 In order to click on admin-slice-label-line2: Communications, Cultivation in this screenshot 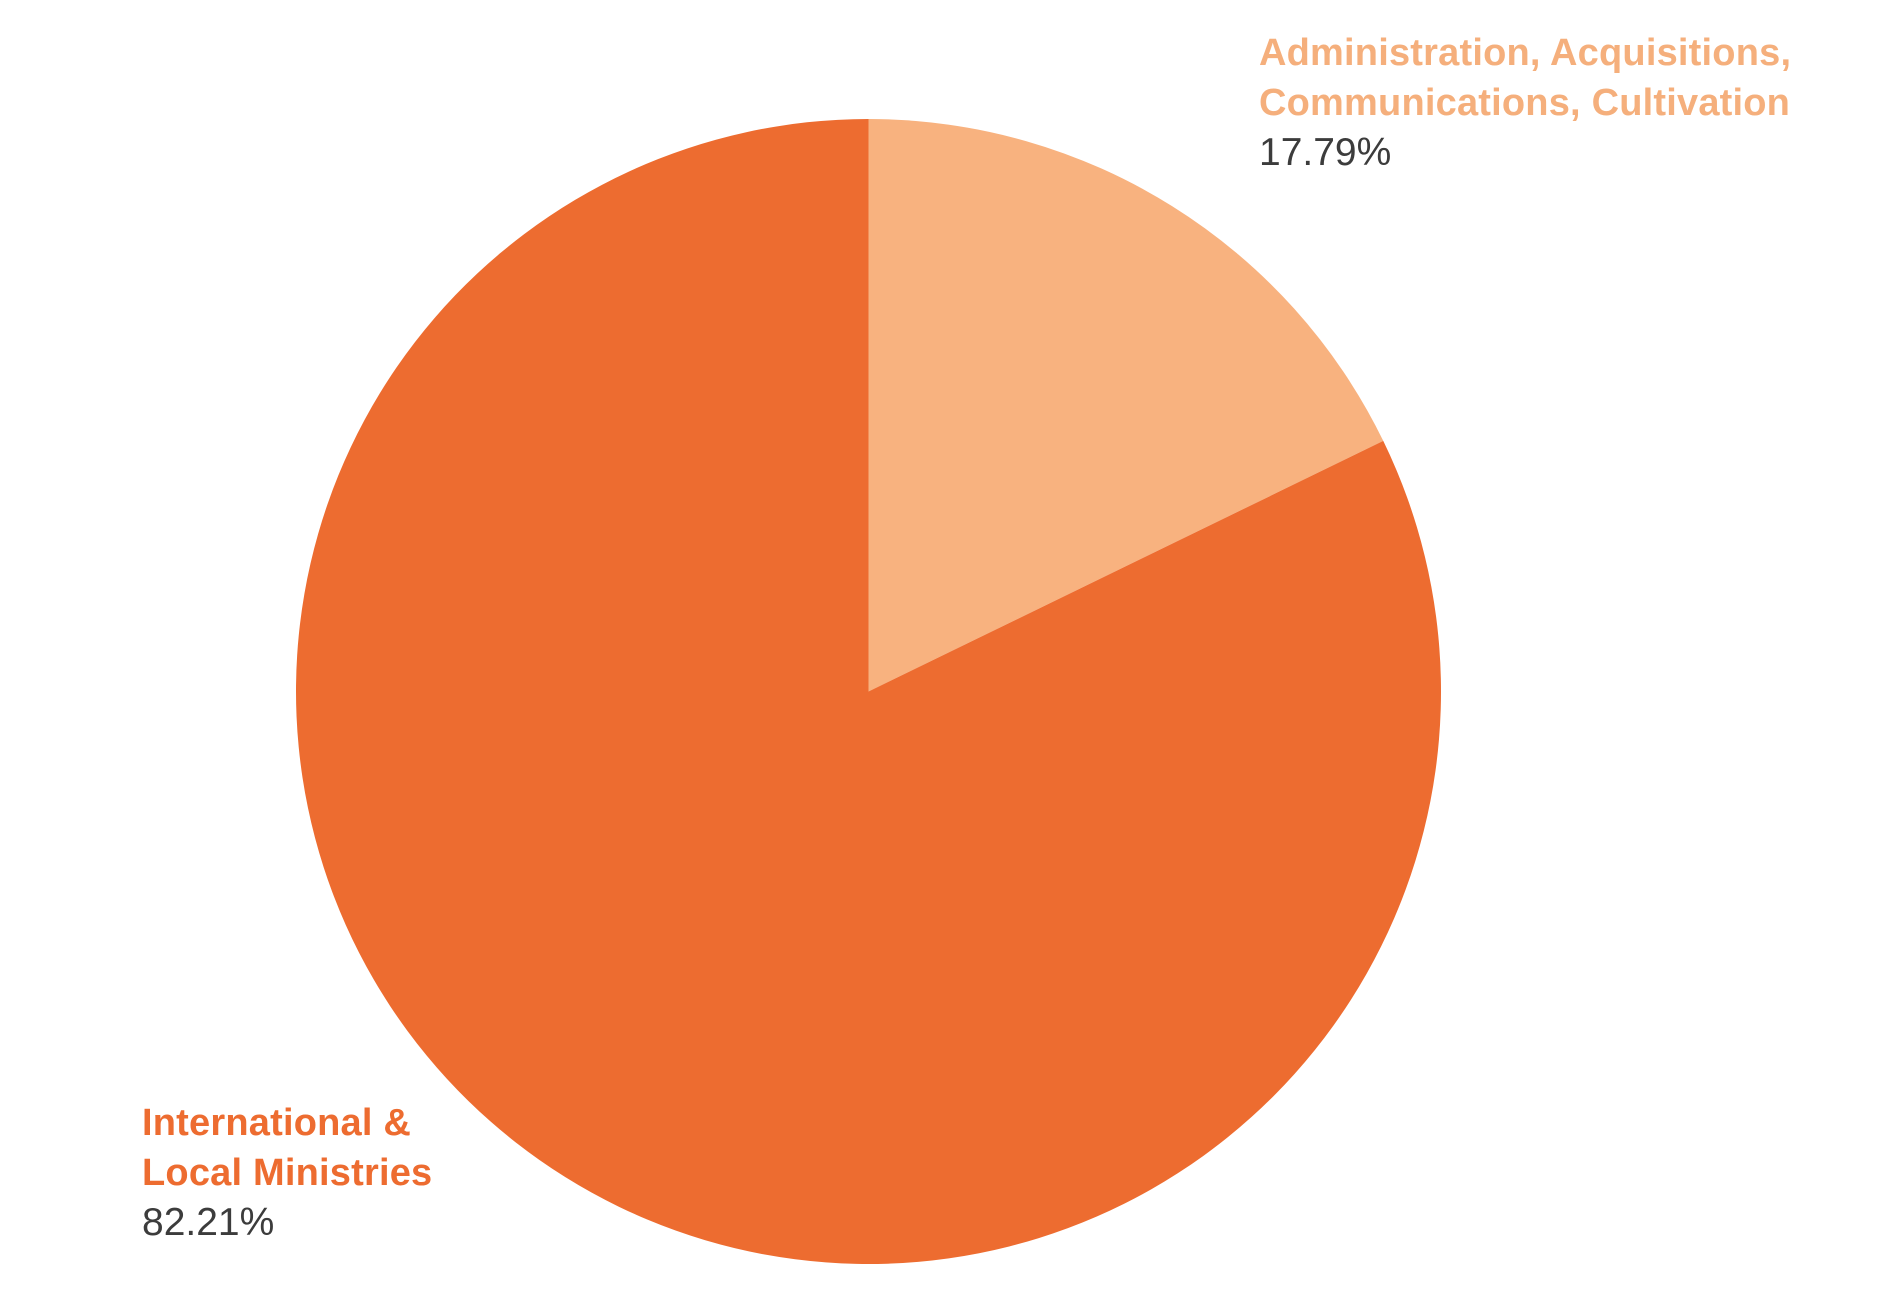, I will do `click(1525, 103)`.